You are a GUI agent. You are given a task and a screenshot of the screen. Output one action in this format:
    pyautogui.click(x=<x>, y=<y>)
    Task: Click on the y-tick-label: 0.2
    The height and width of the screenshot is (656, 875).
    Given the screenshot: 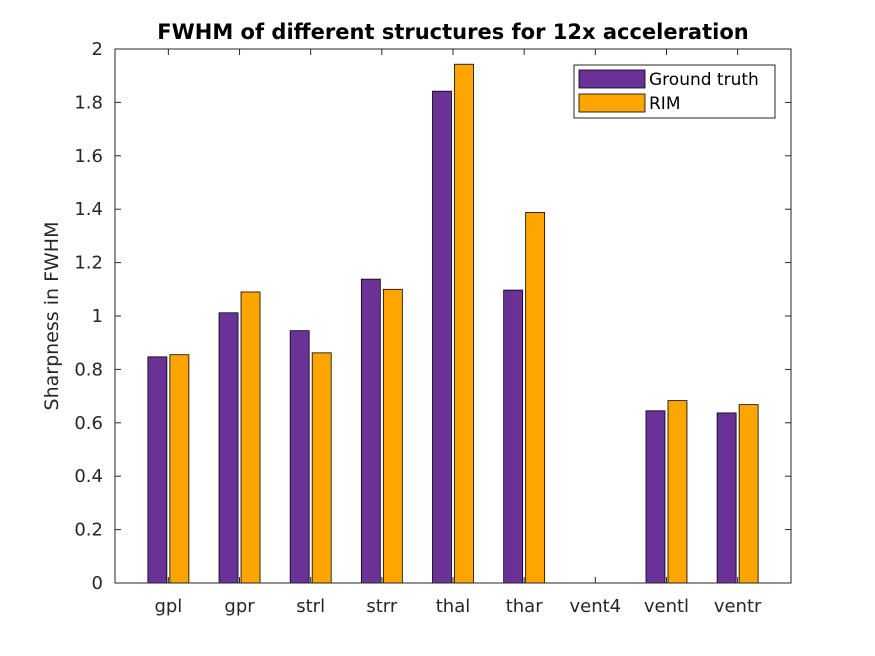 What is the action you would take?
    pyautogui.click(x=88, y=530)
    